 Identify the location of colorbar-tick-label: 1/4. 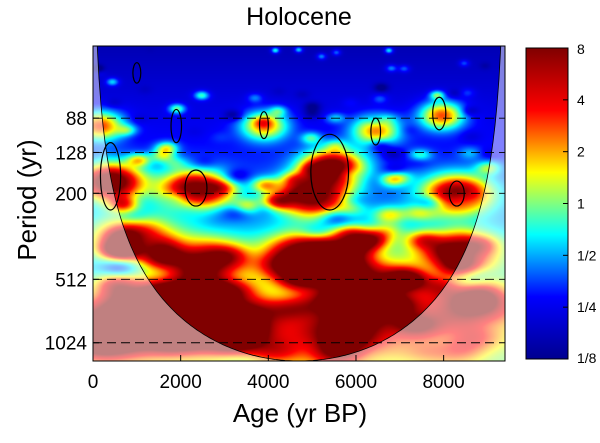
(587, 307).